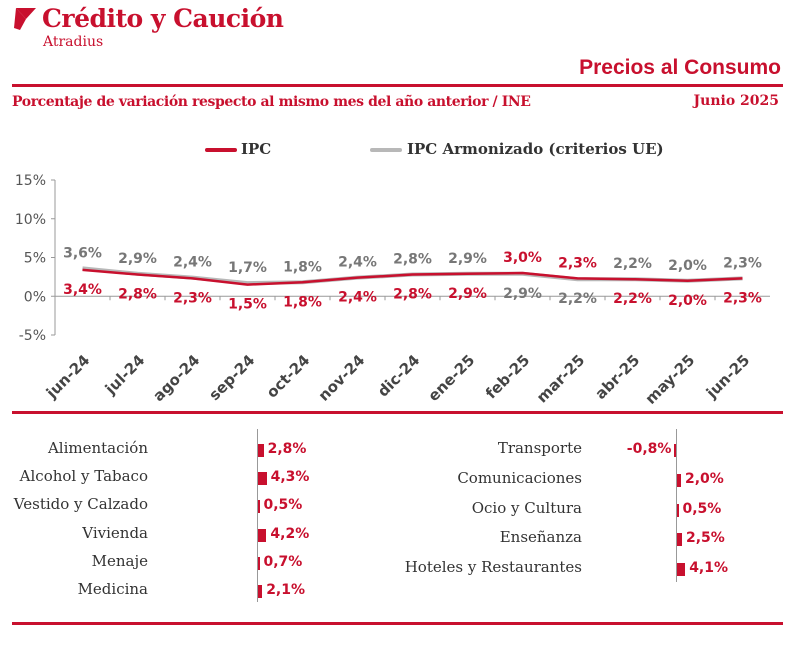 The image size is (801, 645). I want to click on category-label: Vivienda, so click(115, 532).